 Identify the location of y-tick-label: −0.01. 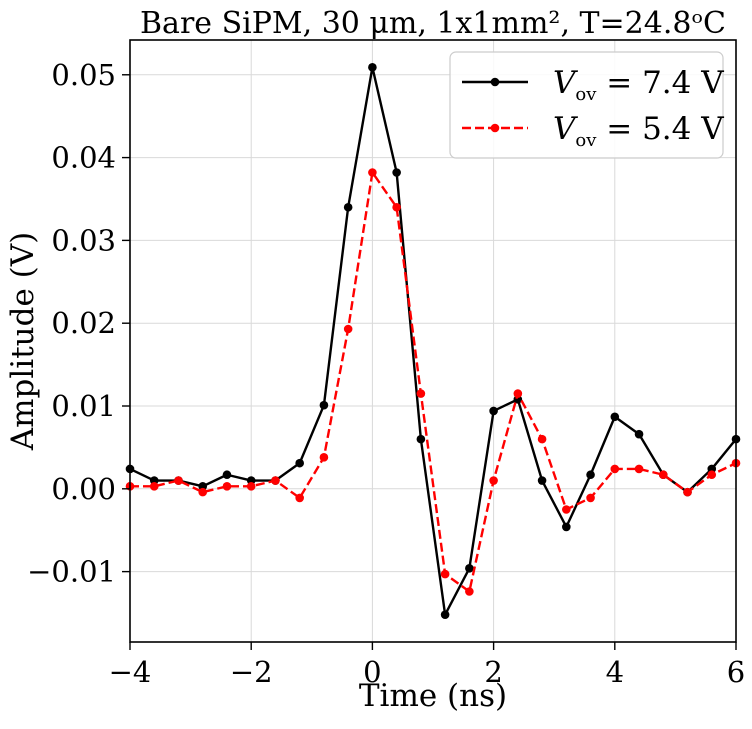
(71, 572).